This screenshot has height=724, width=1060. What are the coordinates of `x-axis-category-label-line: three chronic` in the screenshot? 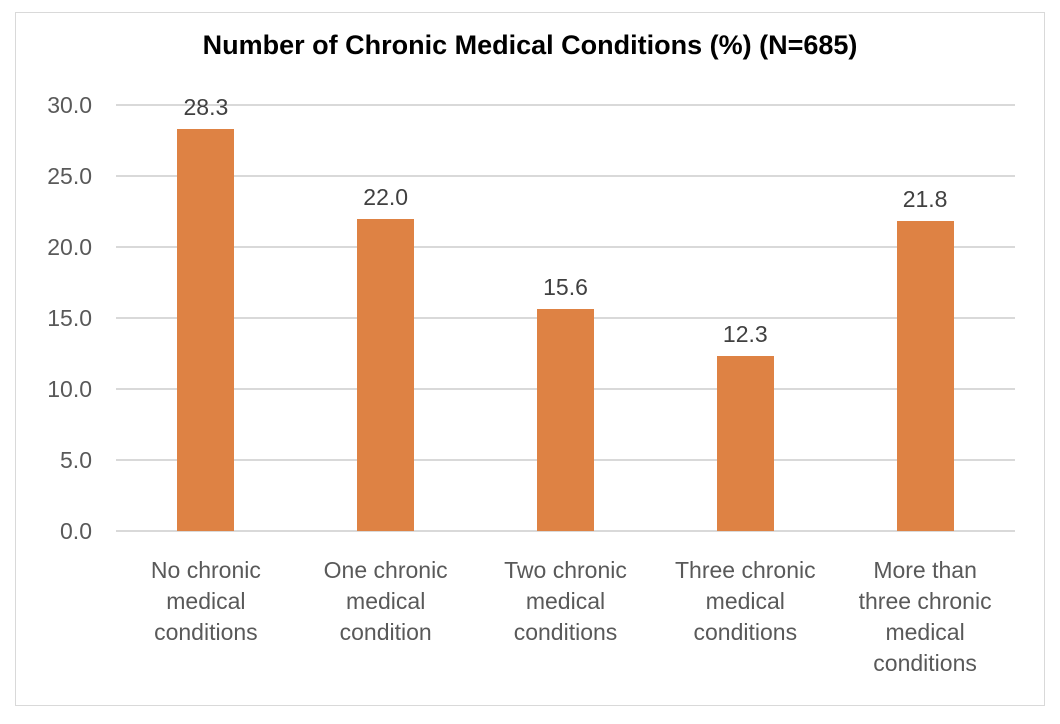 It's located at (925, 601).